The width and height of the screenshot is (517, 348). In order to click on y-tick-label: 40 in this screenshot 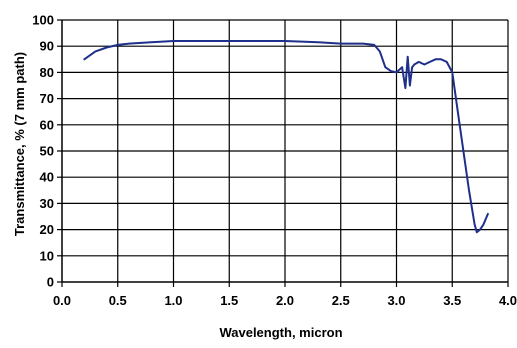, I will do `click(47, 177)`.